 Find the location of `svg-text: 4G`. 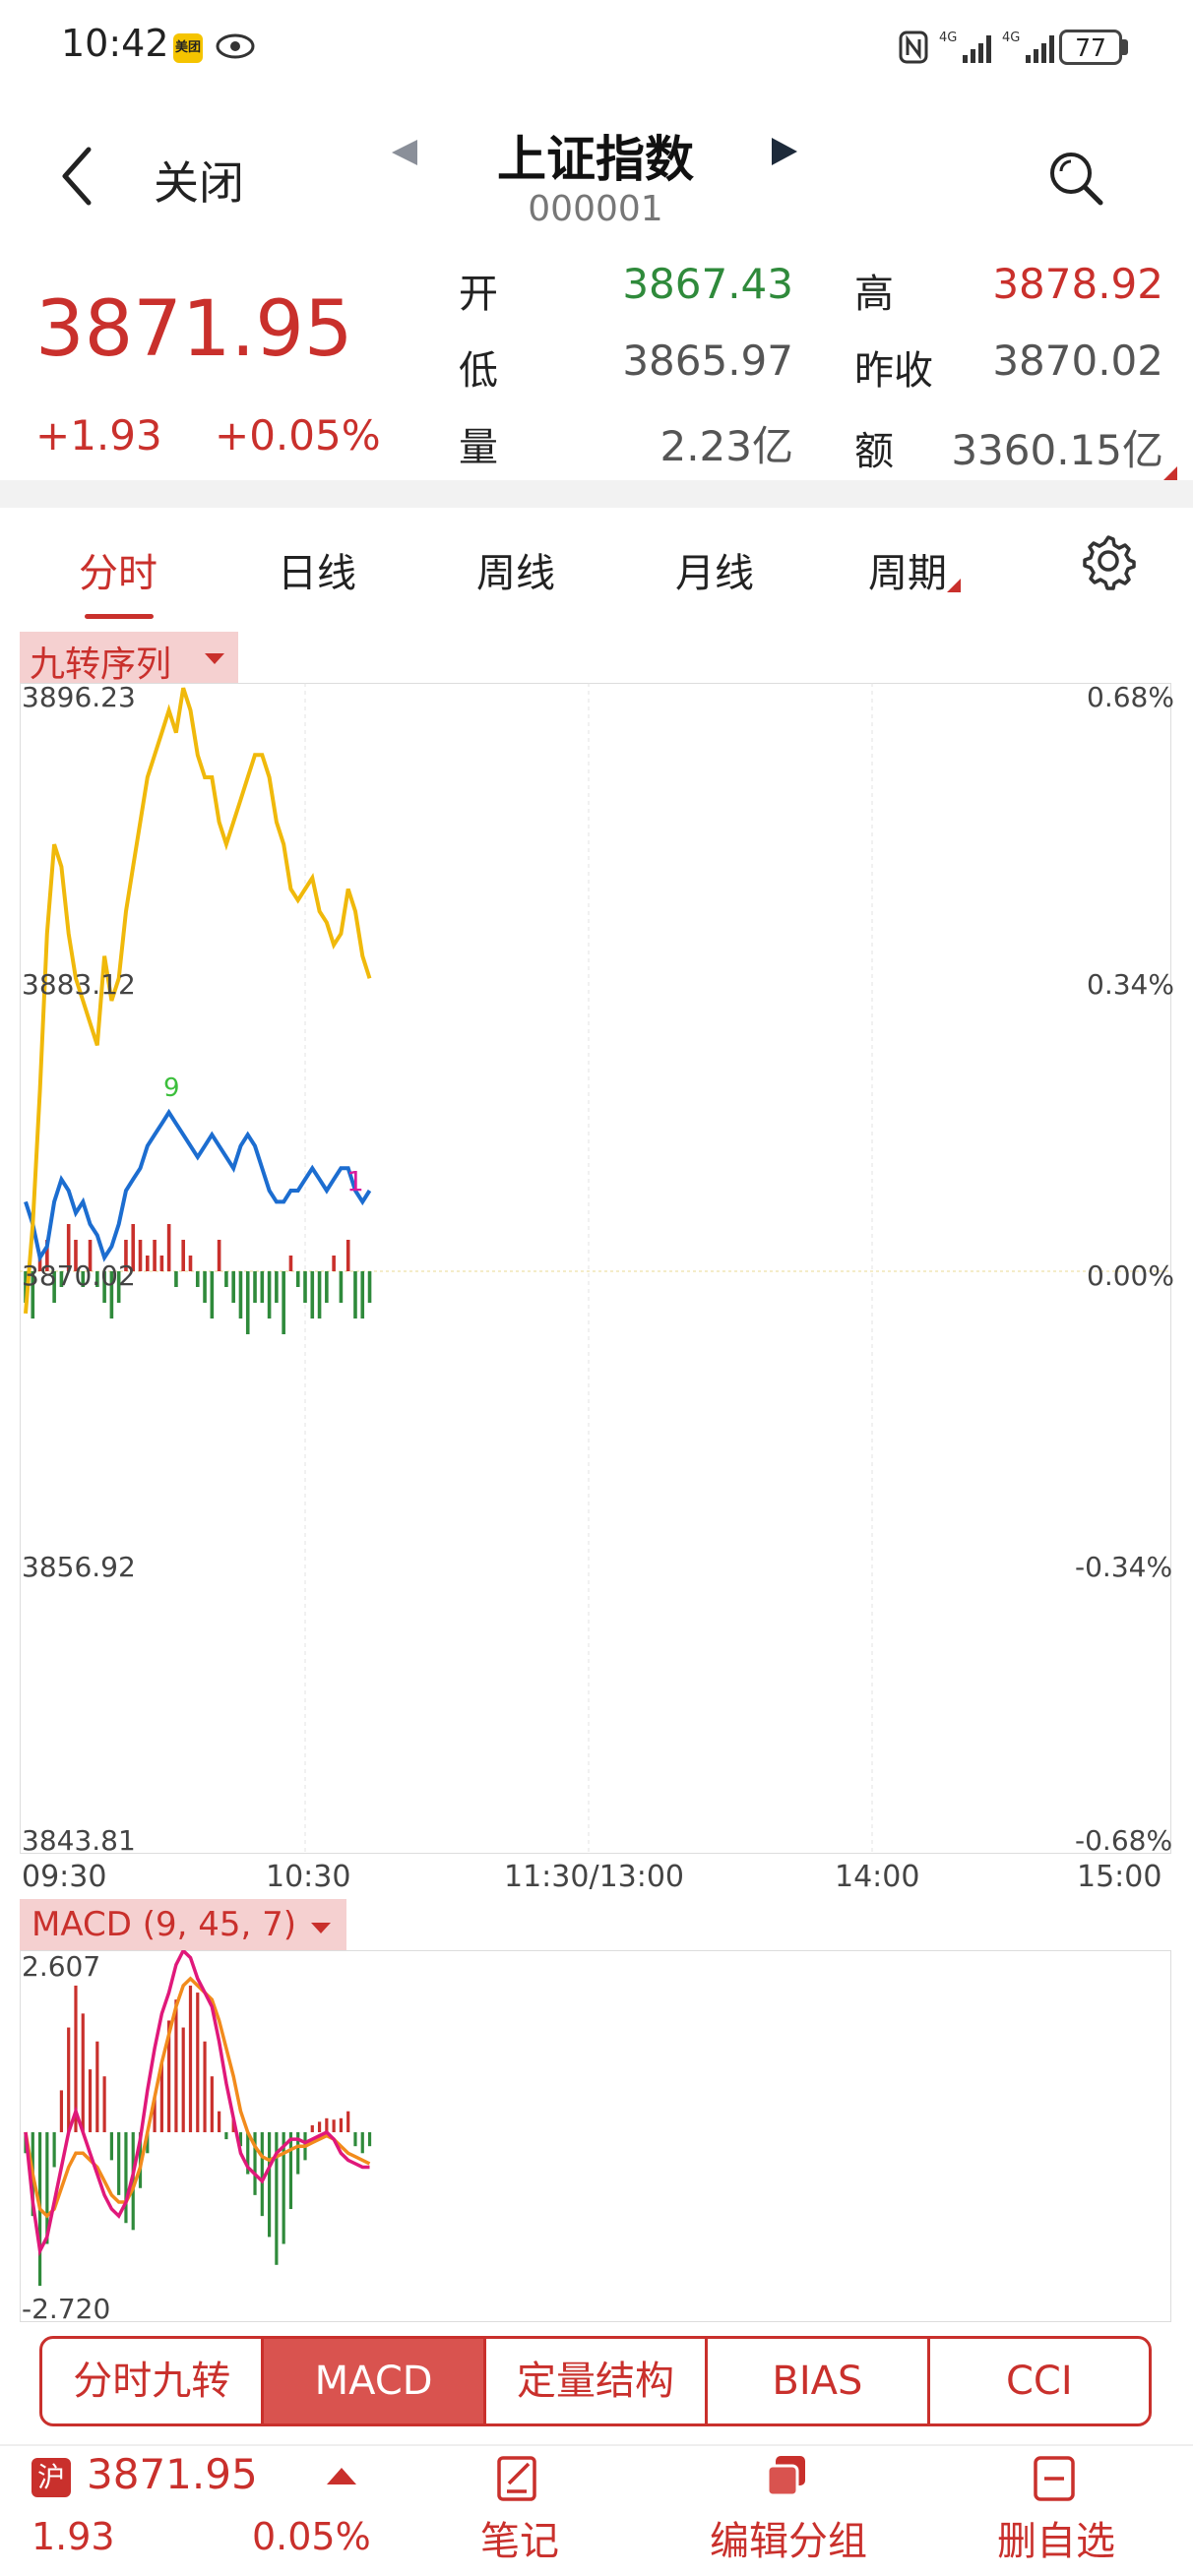

svg-text: 4G is located at coordinates (1011, 38).